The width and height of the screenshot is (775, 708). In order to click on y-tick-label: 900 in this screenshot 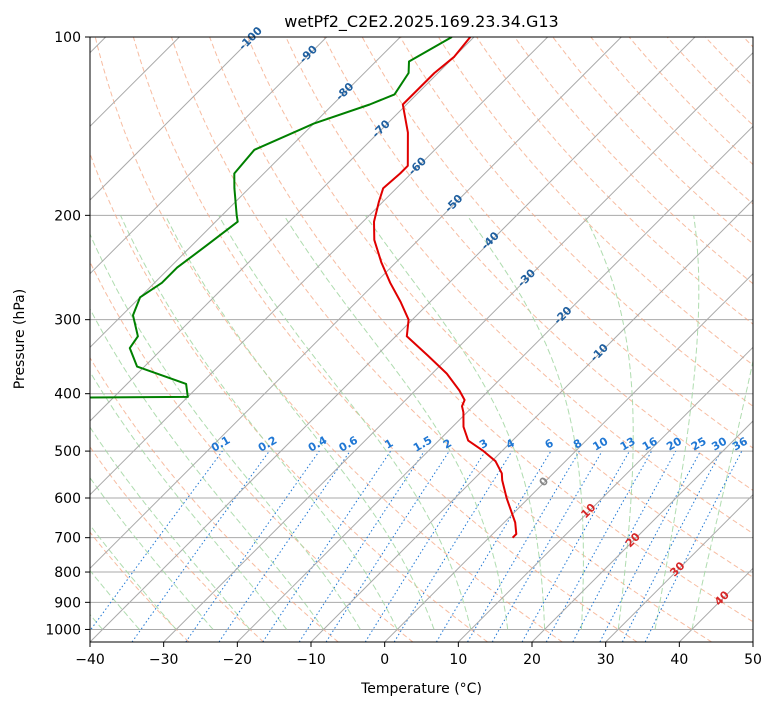, I will do `click(67, 603)`.